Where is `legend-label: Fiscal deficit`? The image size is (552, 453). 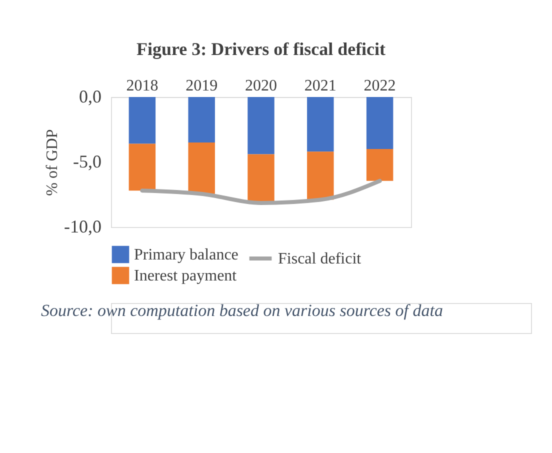 legend-label: Fiscal deficit is located at coordinates (320, 259).